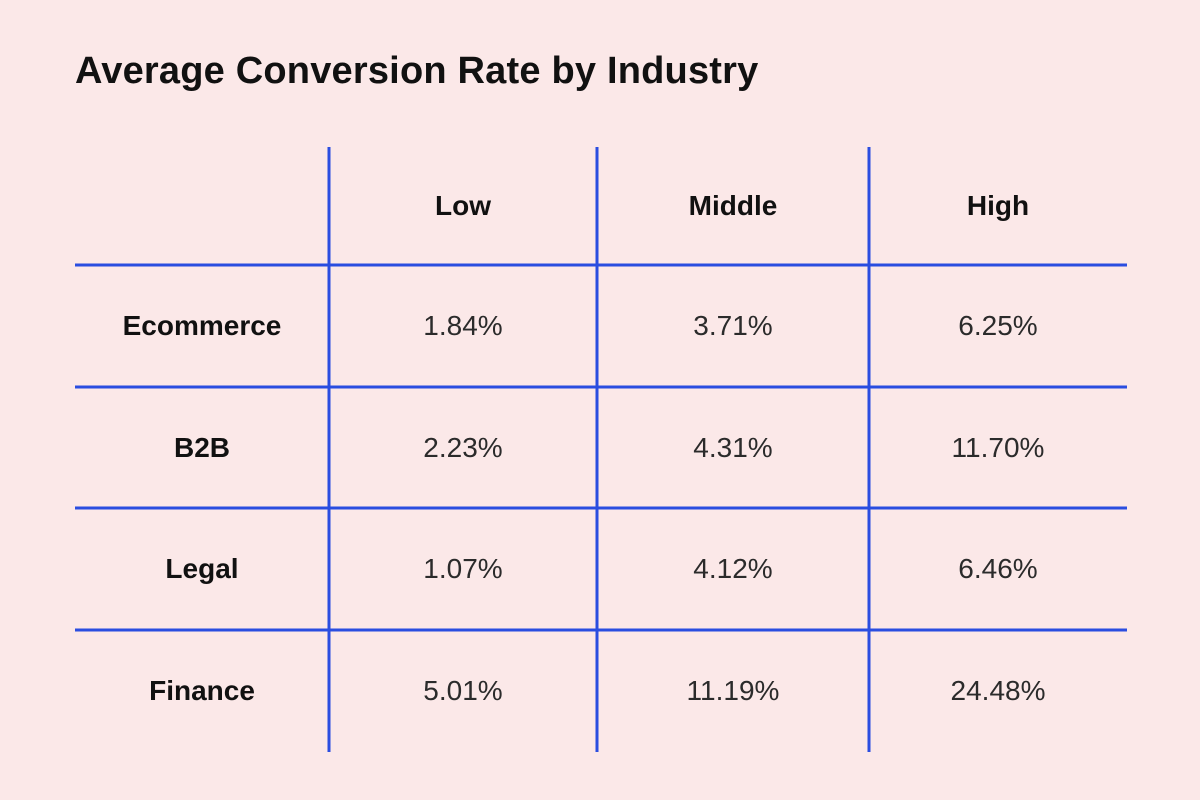  I want to click on column-header-high: High, so click(998, 205).